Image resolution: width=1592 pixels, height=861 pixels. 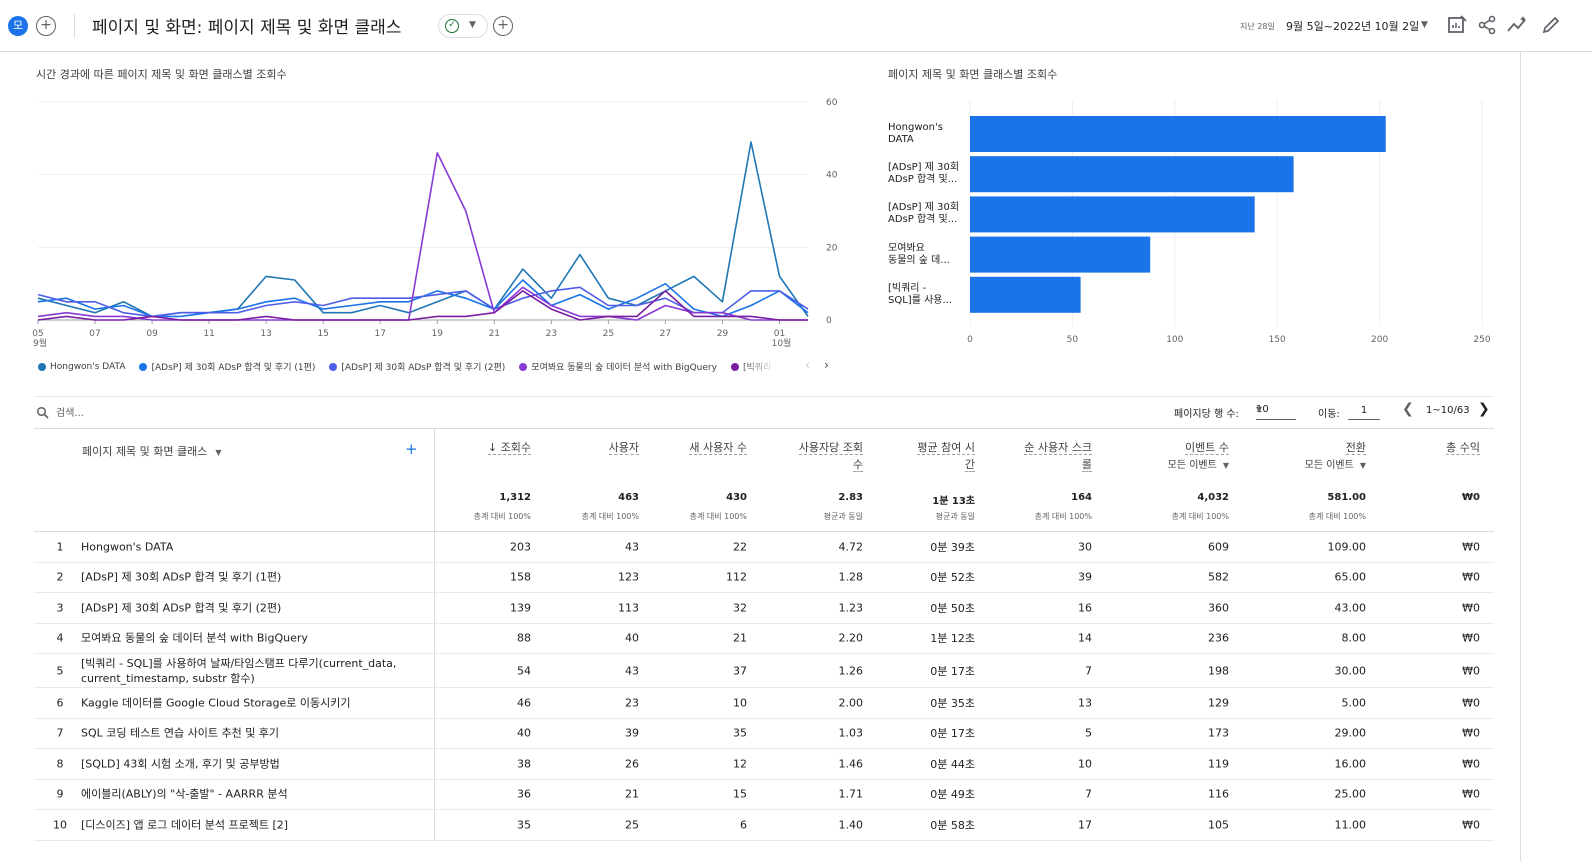 I want to click on x-tick-label: 50, so click(x=1073, y=340).